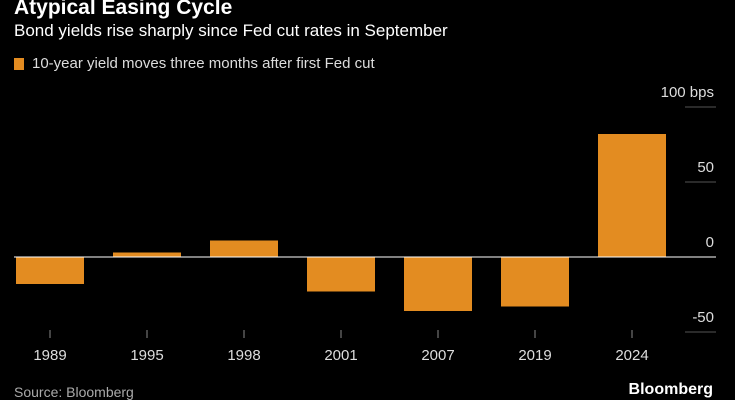  Describe the element at coordinates (687, 92) in the screenshot. I see `y-tick-label: 100 bps` at that location.